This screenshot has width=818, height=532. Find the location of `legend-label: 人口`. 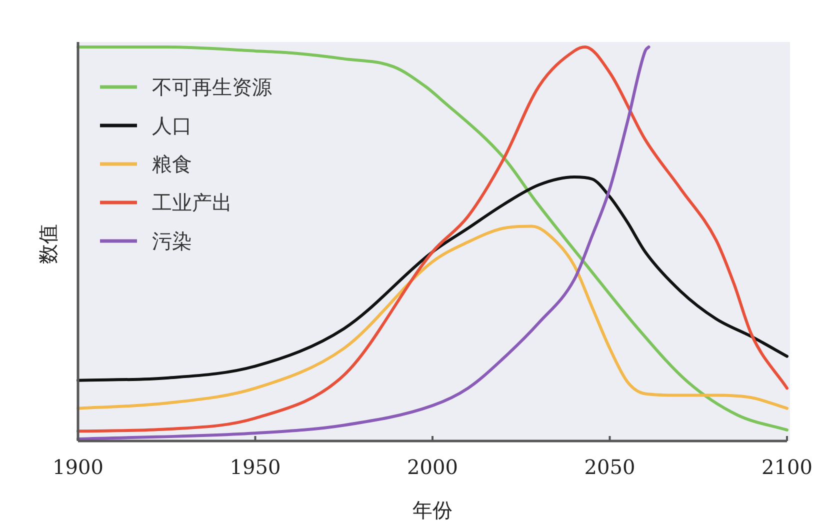

legend-label: 人口 is located at coordinates (172, 126).